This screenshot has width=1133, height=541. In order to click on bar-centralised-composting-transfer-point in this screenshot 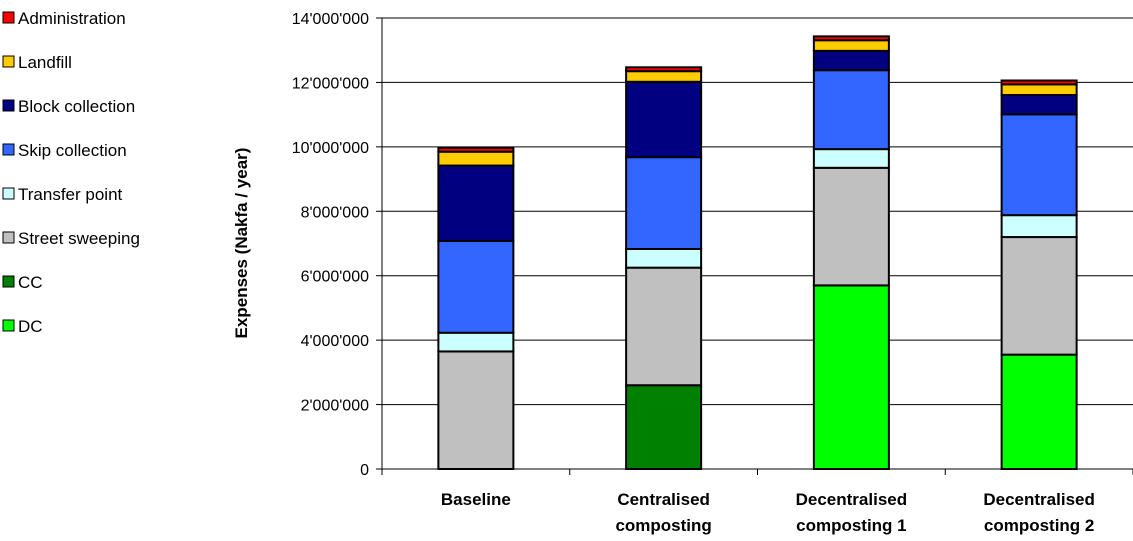, I will do `click(664, 258)`.